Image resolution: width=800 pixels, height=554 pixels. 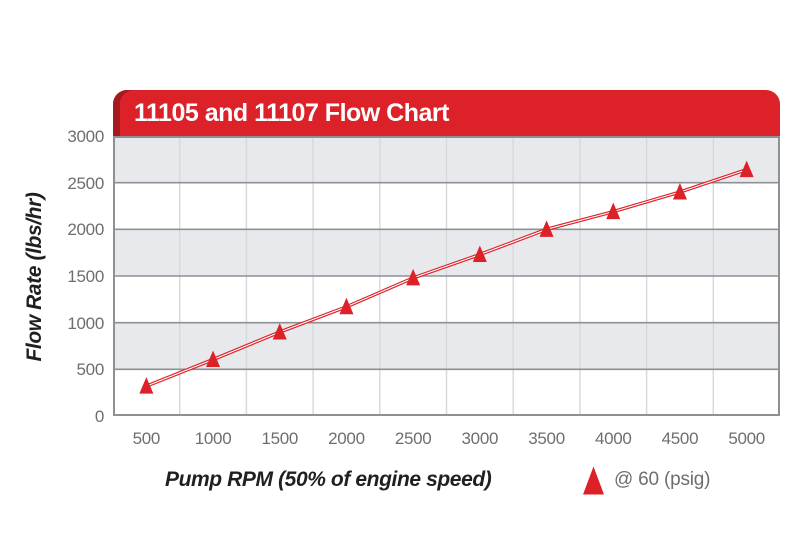 What do you see at coordinates (85, 323) in the screenshot?
I see `y-tick-label: 1000` at bounding box center [85, 323].